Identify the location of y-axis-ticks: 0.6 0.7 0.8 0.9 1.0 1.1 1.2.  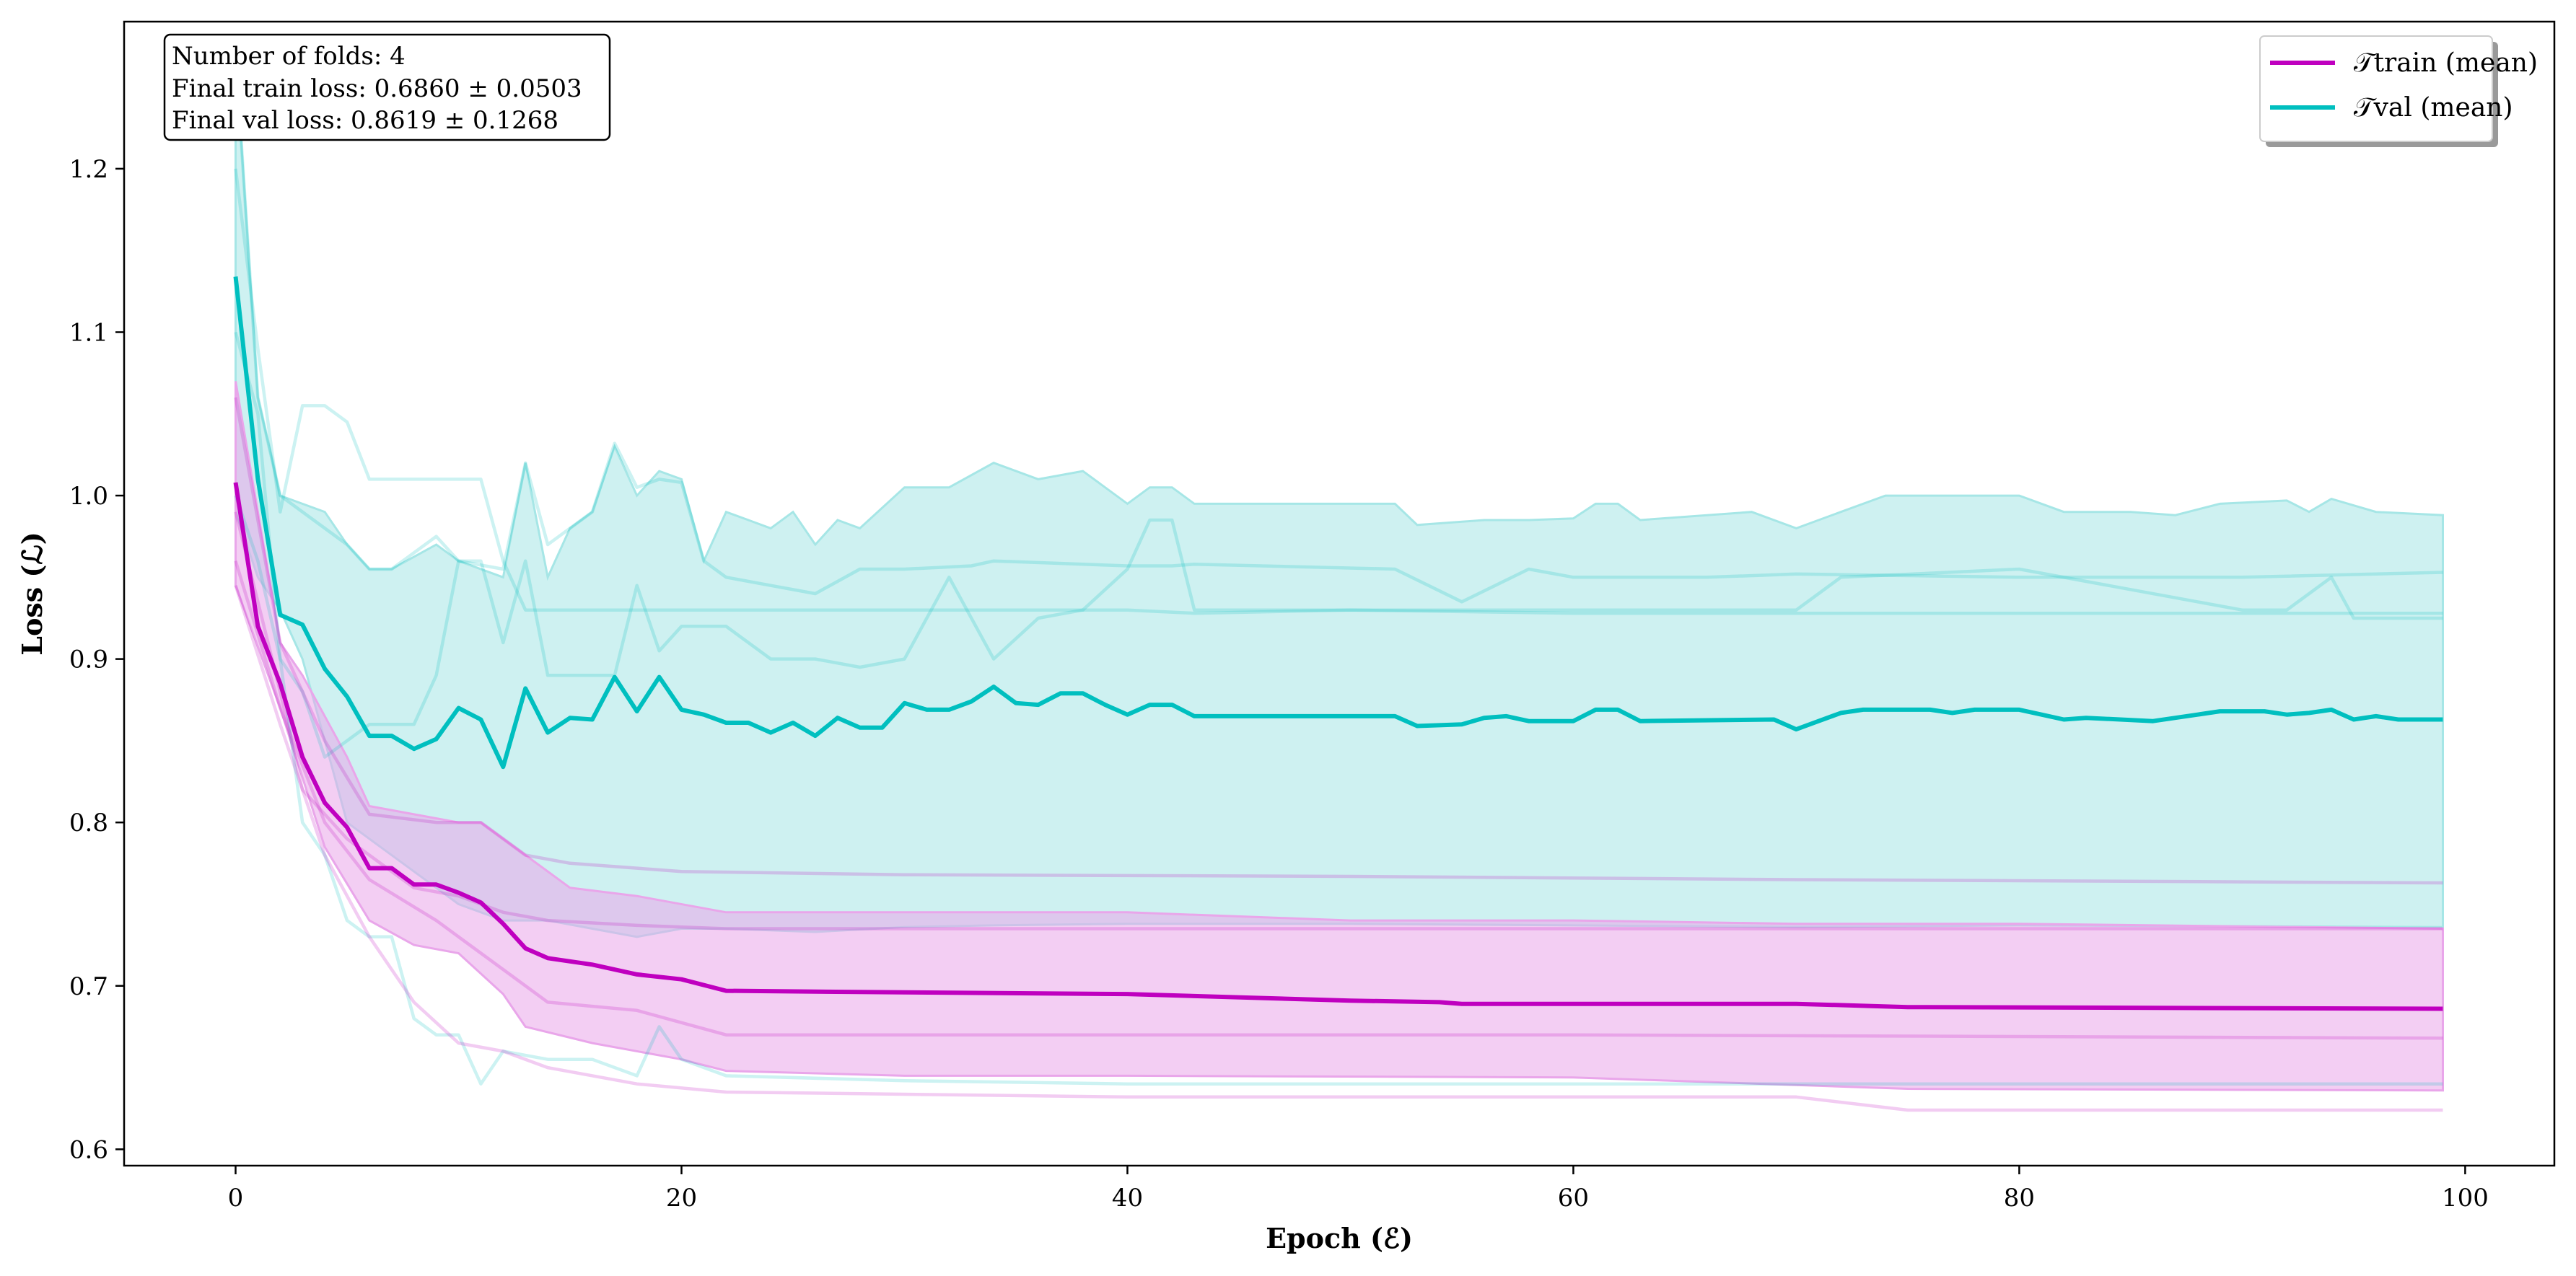
(97, 660).